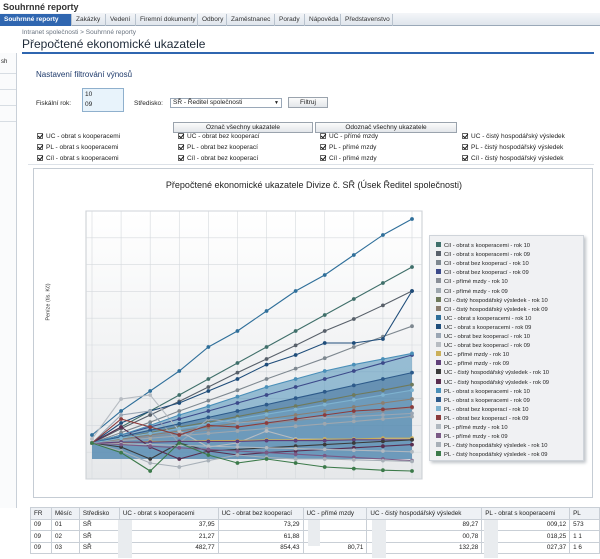 This screenshot has height=559, width=600. What do you see at coordinates (167, 20) in the screenshot?
I see `tab-firemni-dokumenty: Firemní dokumenty` at bounding box center [167, 20].